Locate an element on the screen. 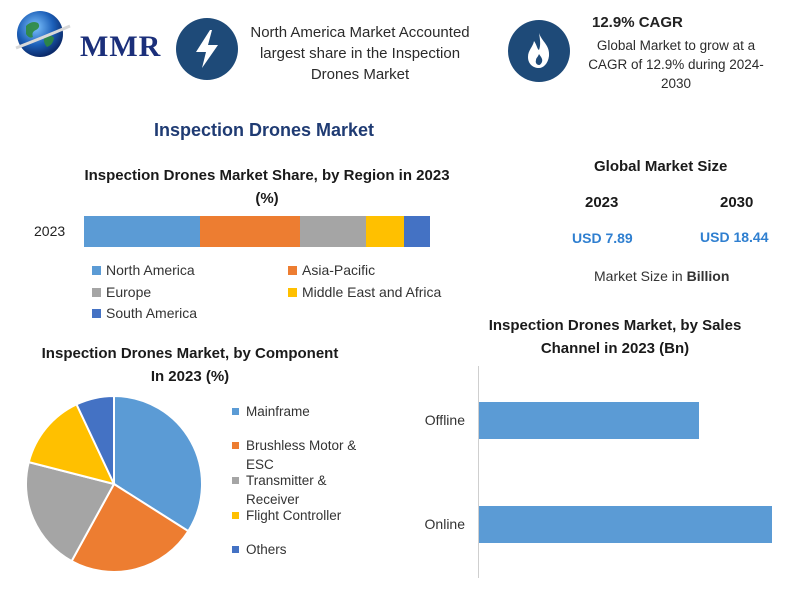  pie-legend-brushless-motor: Brushless Motor & ESC is located at coordinates (302, 455).